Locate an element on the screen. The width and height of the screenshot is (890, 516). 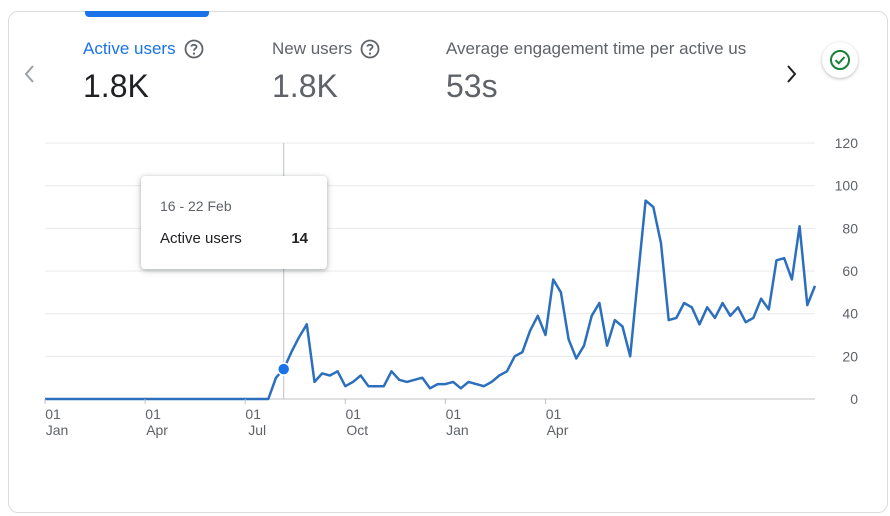
previous-metrics-button is located at coordinates (30, 74).